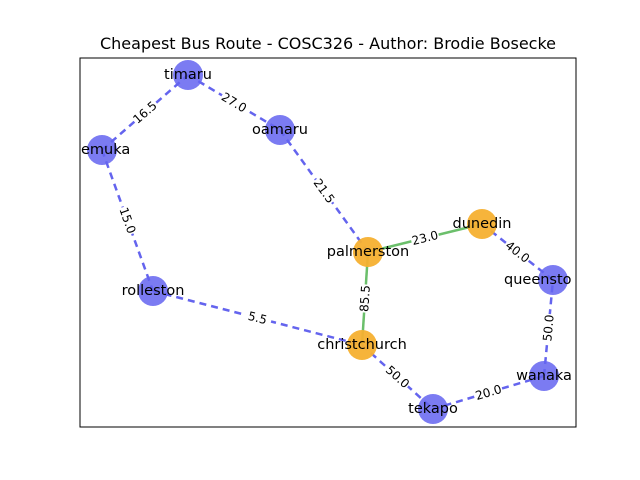 The image size is (640, 480). I want to click on node-queenstown, so click(553, 280).